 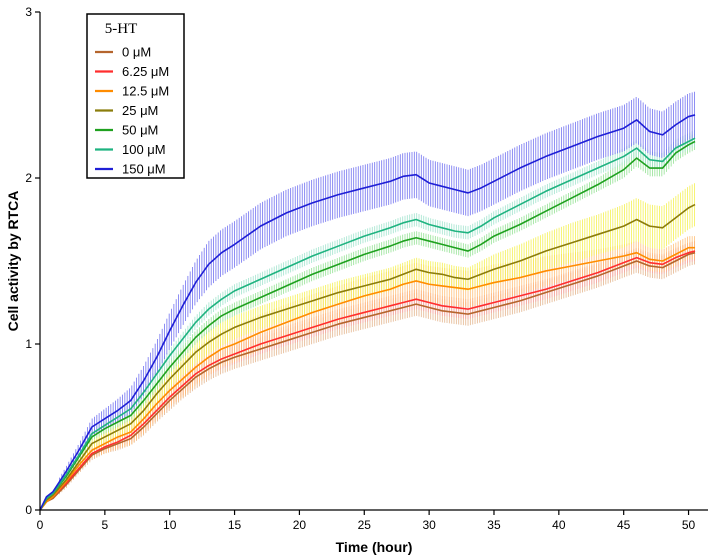 I want to click on legend-label: 6.25 μM, so click(x=145, y=71).